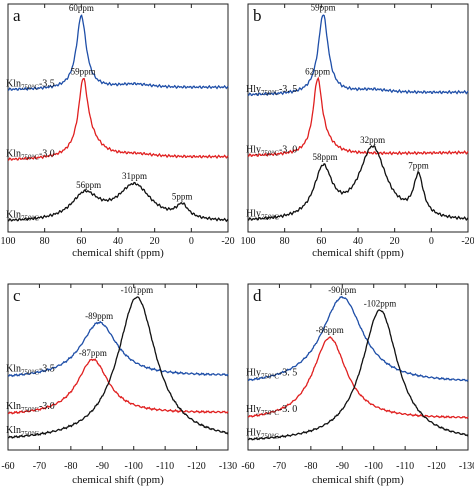 This screenshot has width=474, height=488. I want to click on peak-annotation: 32ppm, so click(372, 140).